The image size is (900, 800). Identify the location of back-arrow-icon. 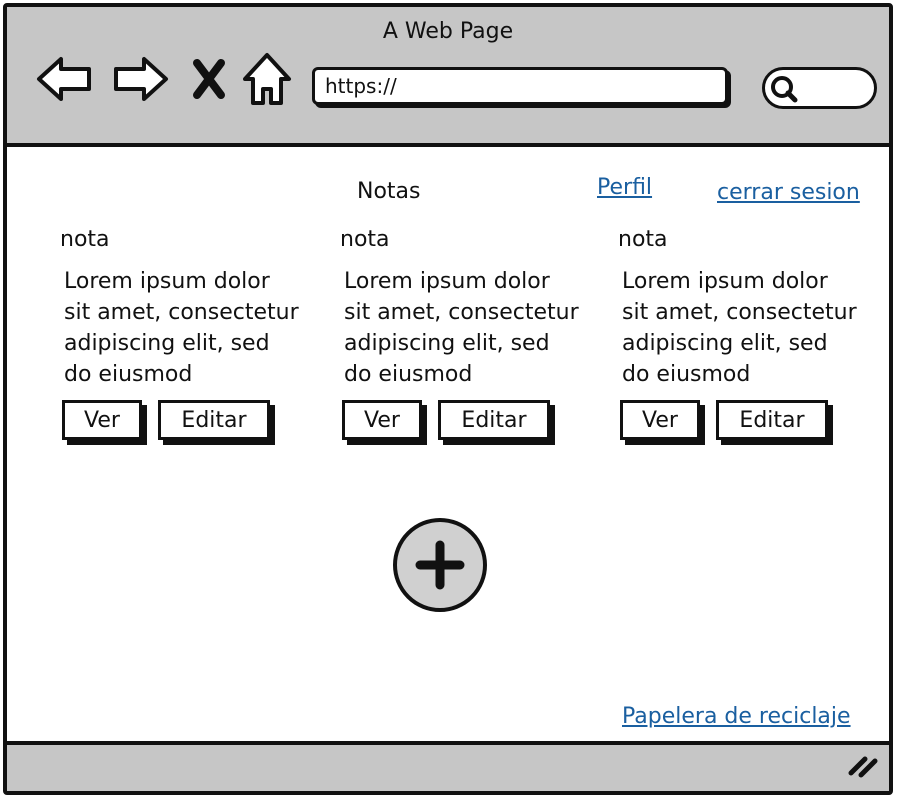
(65, 79).